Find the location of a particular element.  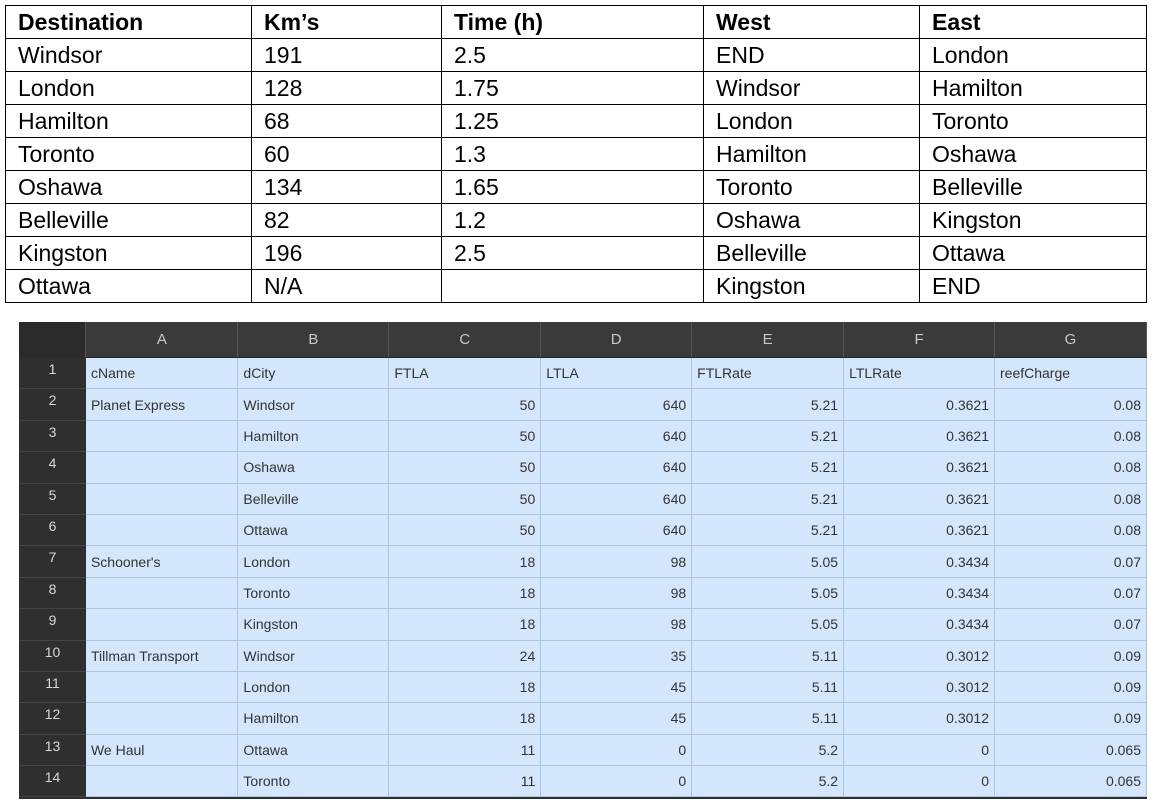

row-header: 13 is located at coordinates (52, 750).